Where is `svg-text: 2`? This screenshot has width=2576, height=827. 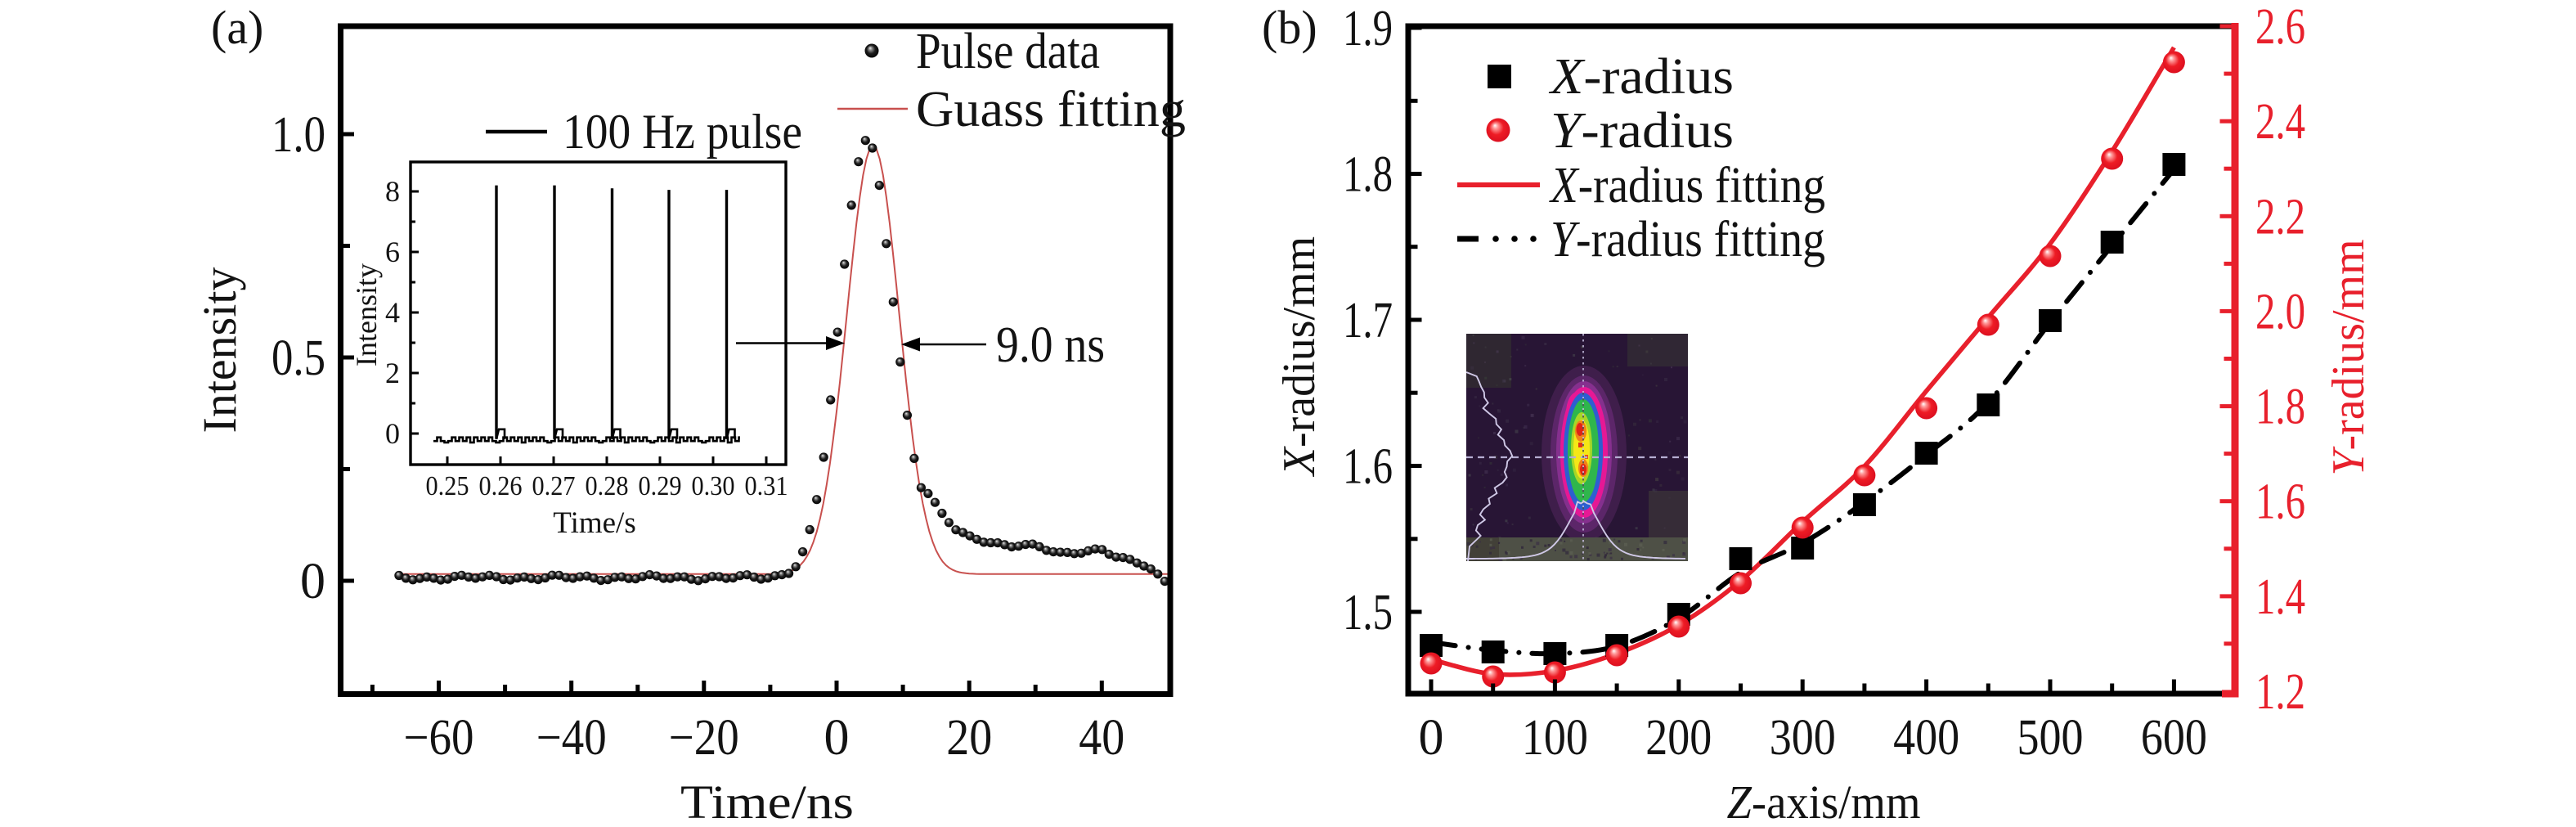 svg-text: 2 is located at coordinates (392, 373).